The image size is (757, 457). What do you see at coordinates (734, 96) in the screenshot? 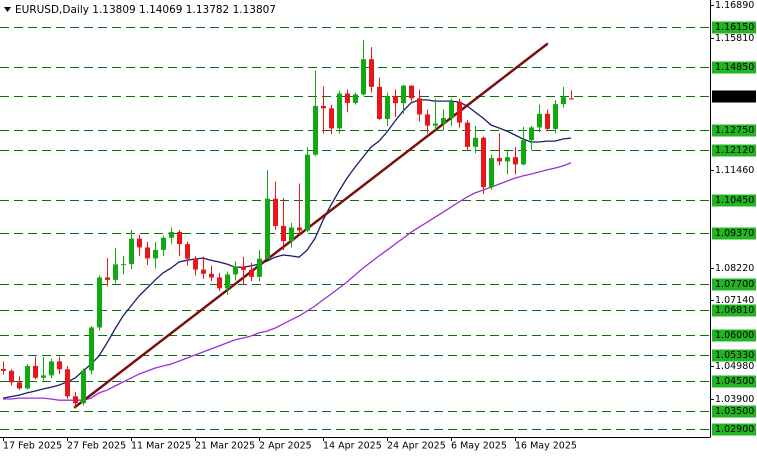
I see `level-label: 1.13900` at bounding box center [734, 96].